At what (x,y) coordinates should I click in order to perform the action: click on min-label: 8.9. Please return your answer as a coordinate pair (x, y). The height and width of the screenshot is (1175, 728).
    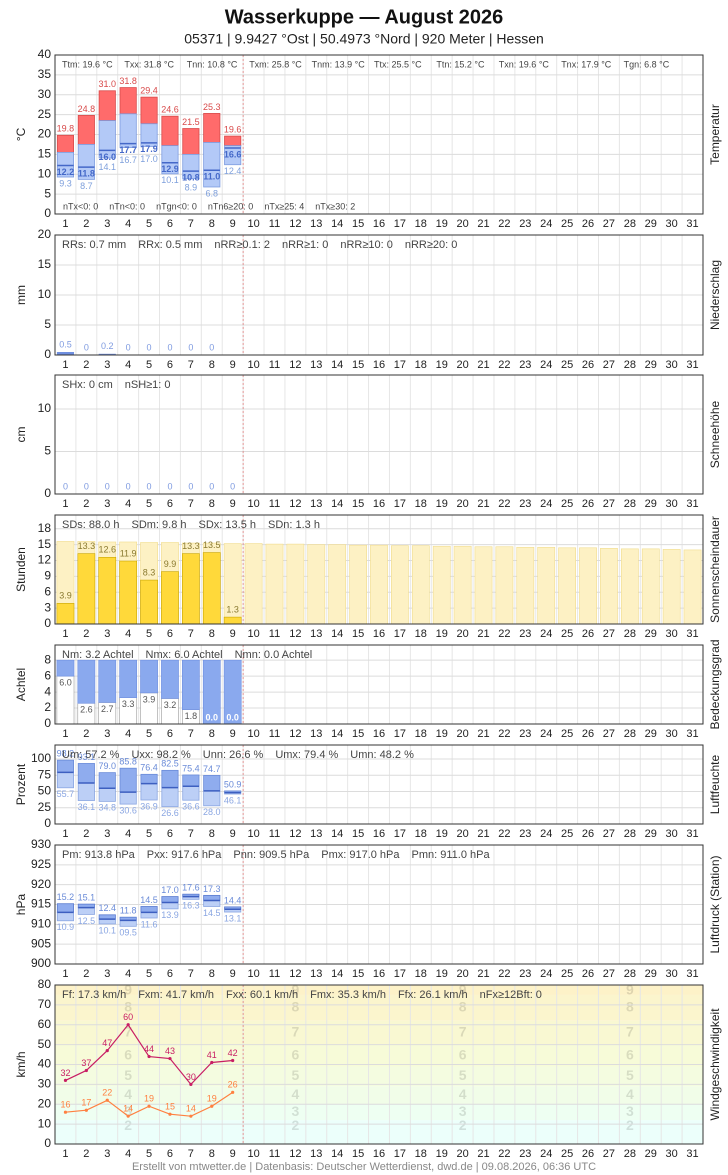
    Looking at the image, I should click on (191, 187).